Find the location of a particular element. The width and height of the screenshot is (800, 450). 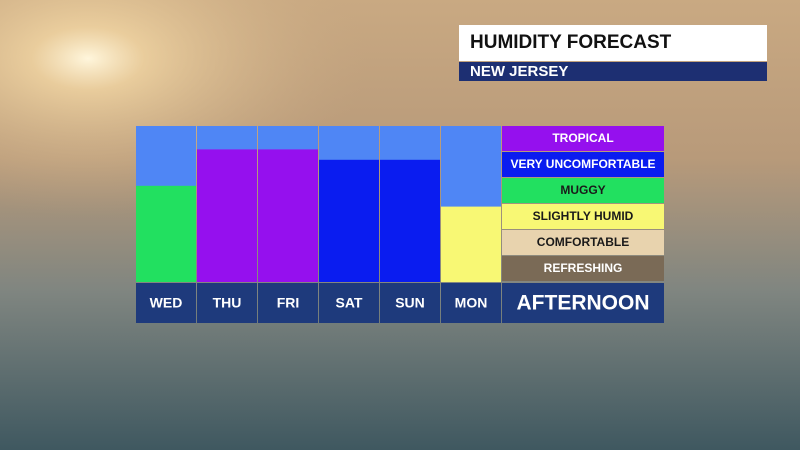

x-tick-label: MON is located at coordinates (471, 303).